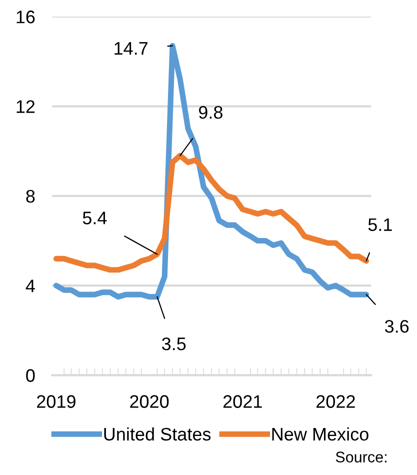 This screenshot has width=417, height=475. I want to click on y-tick-label: 0, so click(30, 375).